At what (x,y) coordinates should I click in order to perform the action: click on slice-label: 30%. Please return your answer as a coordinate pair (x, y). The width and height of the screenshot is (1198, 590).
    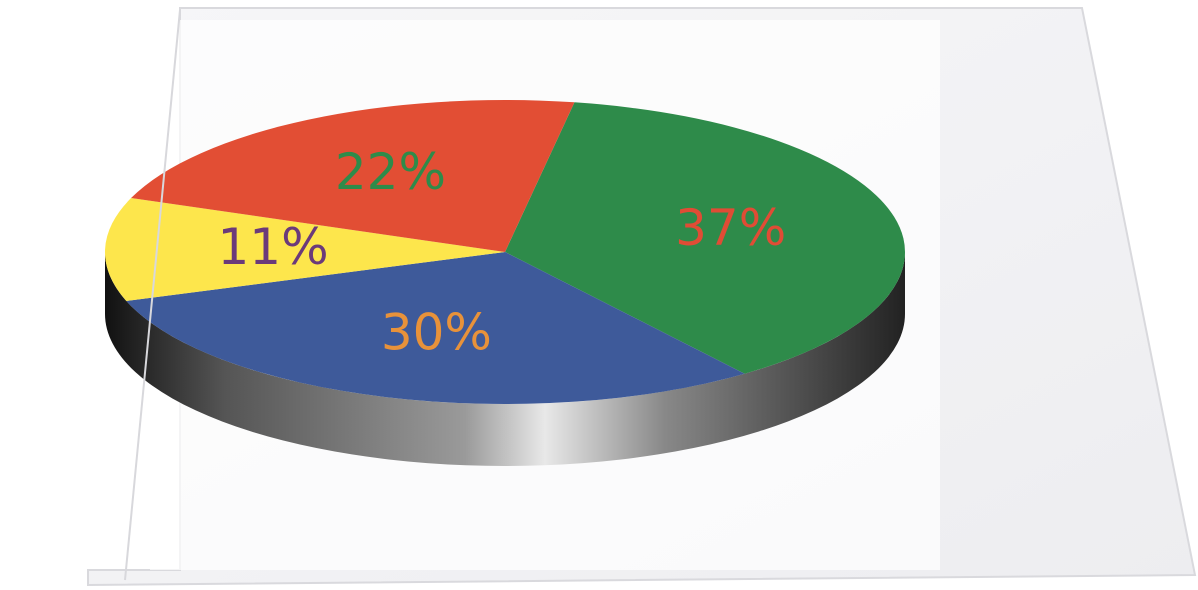
    Looking at the image, I should click on (436, 333).